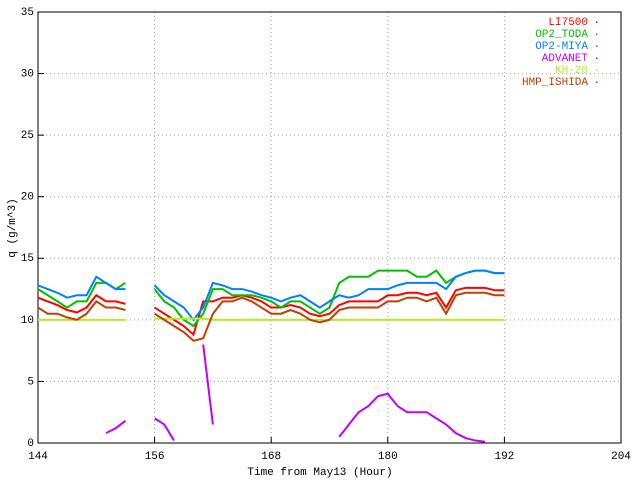  I want to click on y-tick-label: 25, so click(27, 136).